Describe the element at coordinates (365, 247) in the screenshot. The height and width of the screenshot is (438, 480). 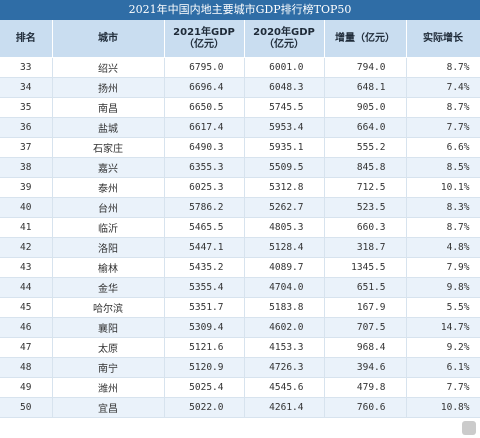
I see `cell-increase: 318.7` at that location.